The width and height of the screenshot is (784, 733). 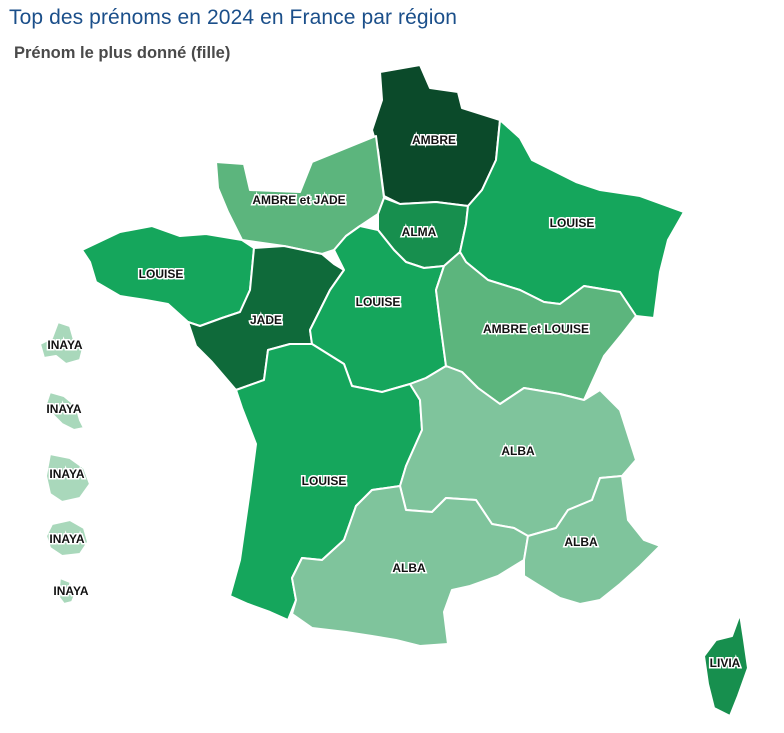 I want to click on region-martinique, so click(x=65, y=411).